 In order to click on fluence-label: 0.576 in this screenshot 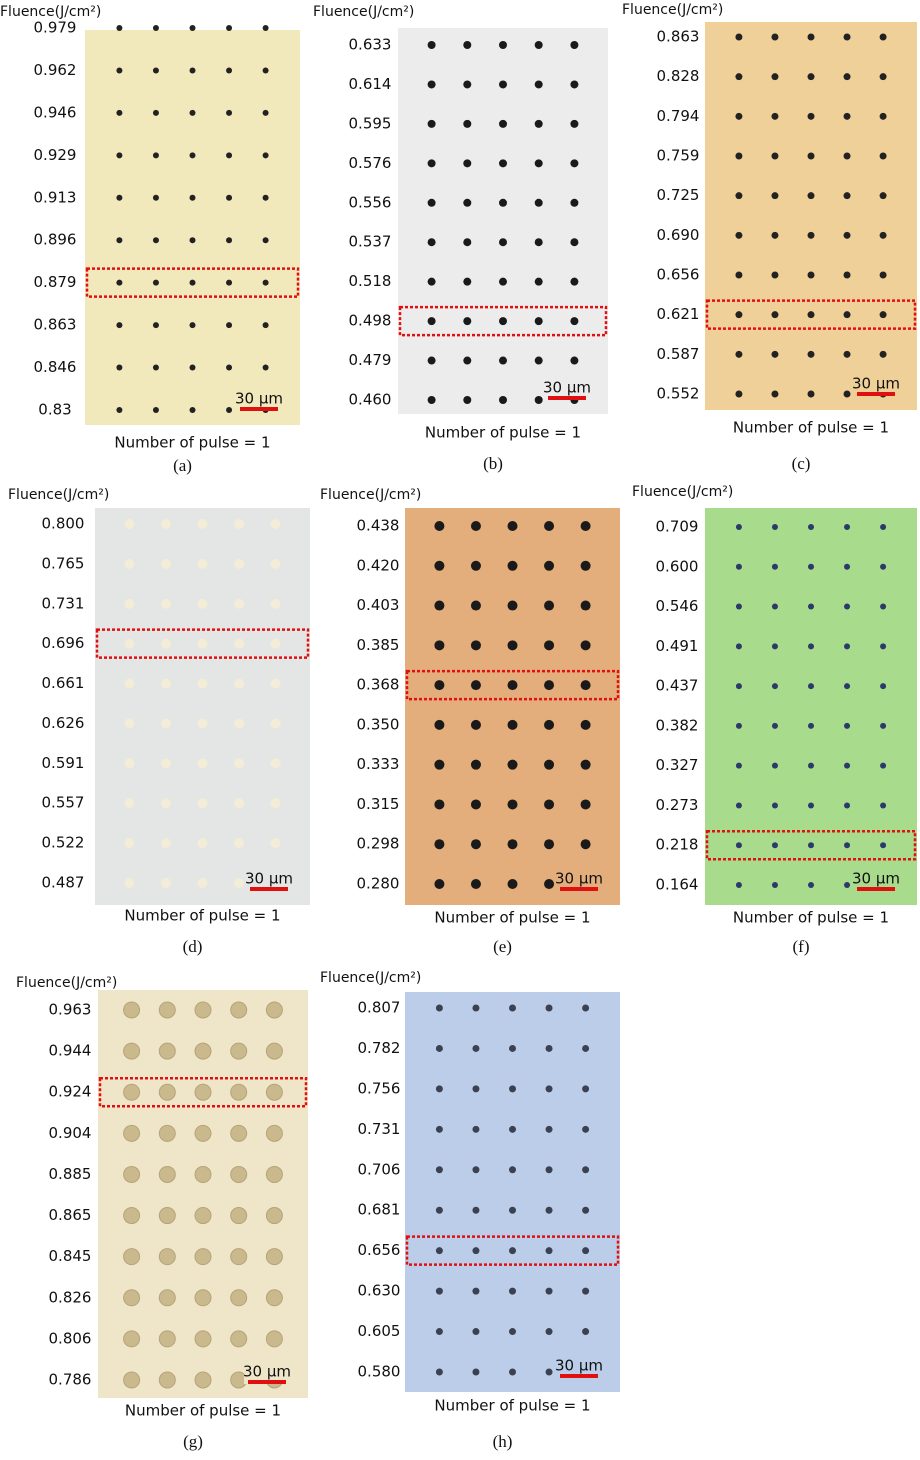, I will do `click(370, 163)`.